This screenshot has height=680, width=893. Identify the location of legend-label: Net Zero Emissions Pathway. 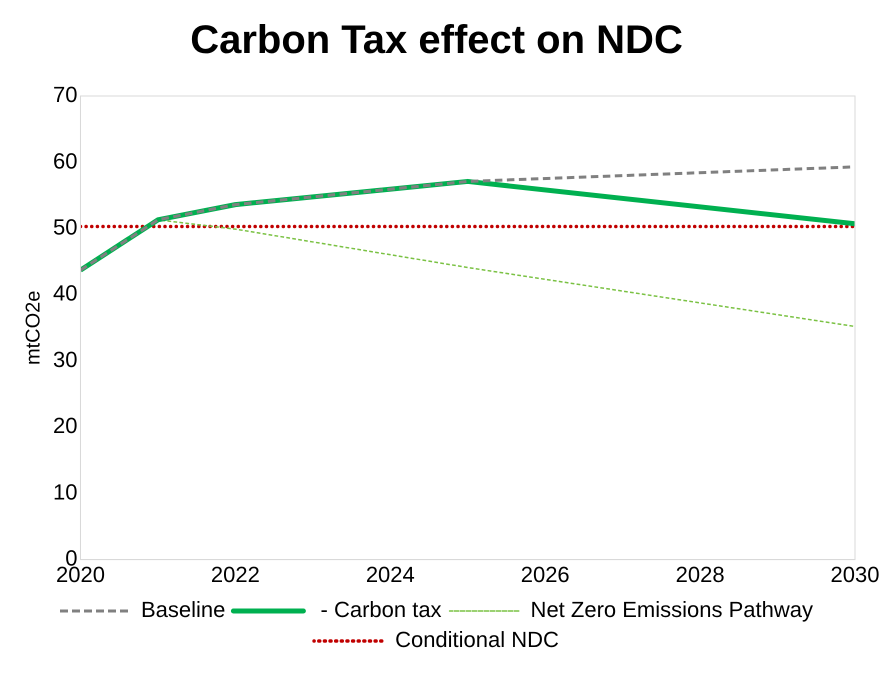
(671, 609).